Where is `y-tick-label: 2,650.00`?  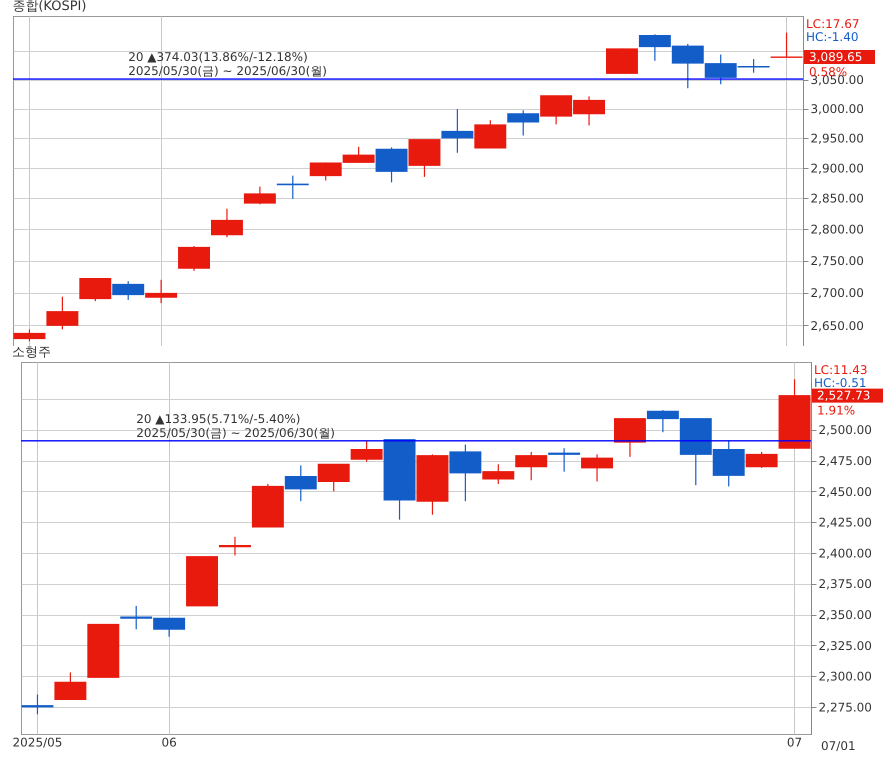
y-tick-label: 2,650.00 is located at coordinates (837, 325).